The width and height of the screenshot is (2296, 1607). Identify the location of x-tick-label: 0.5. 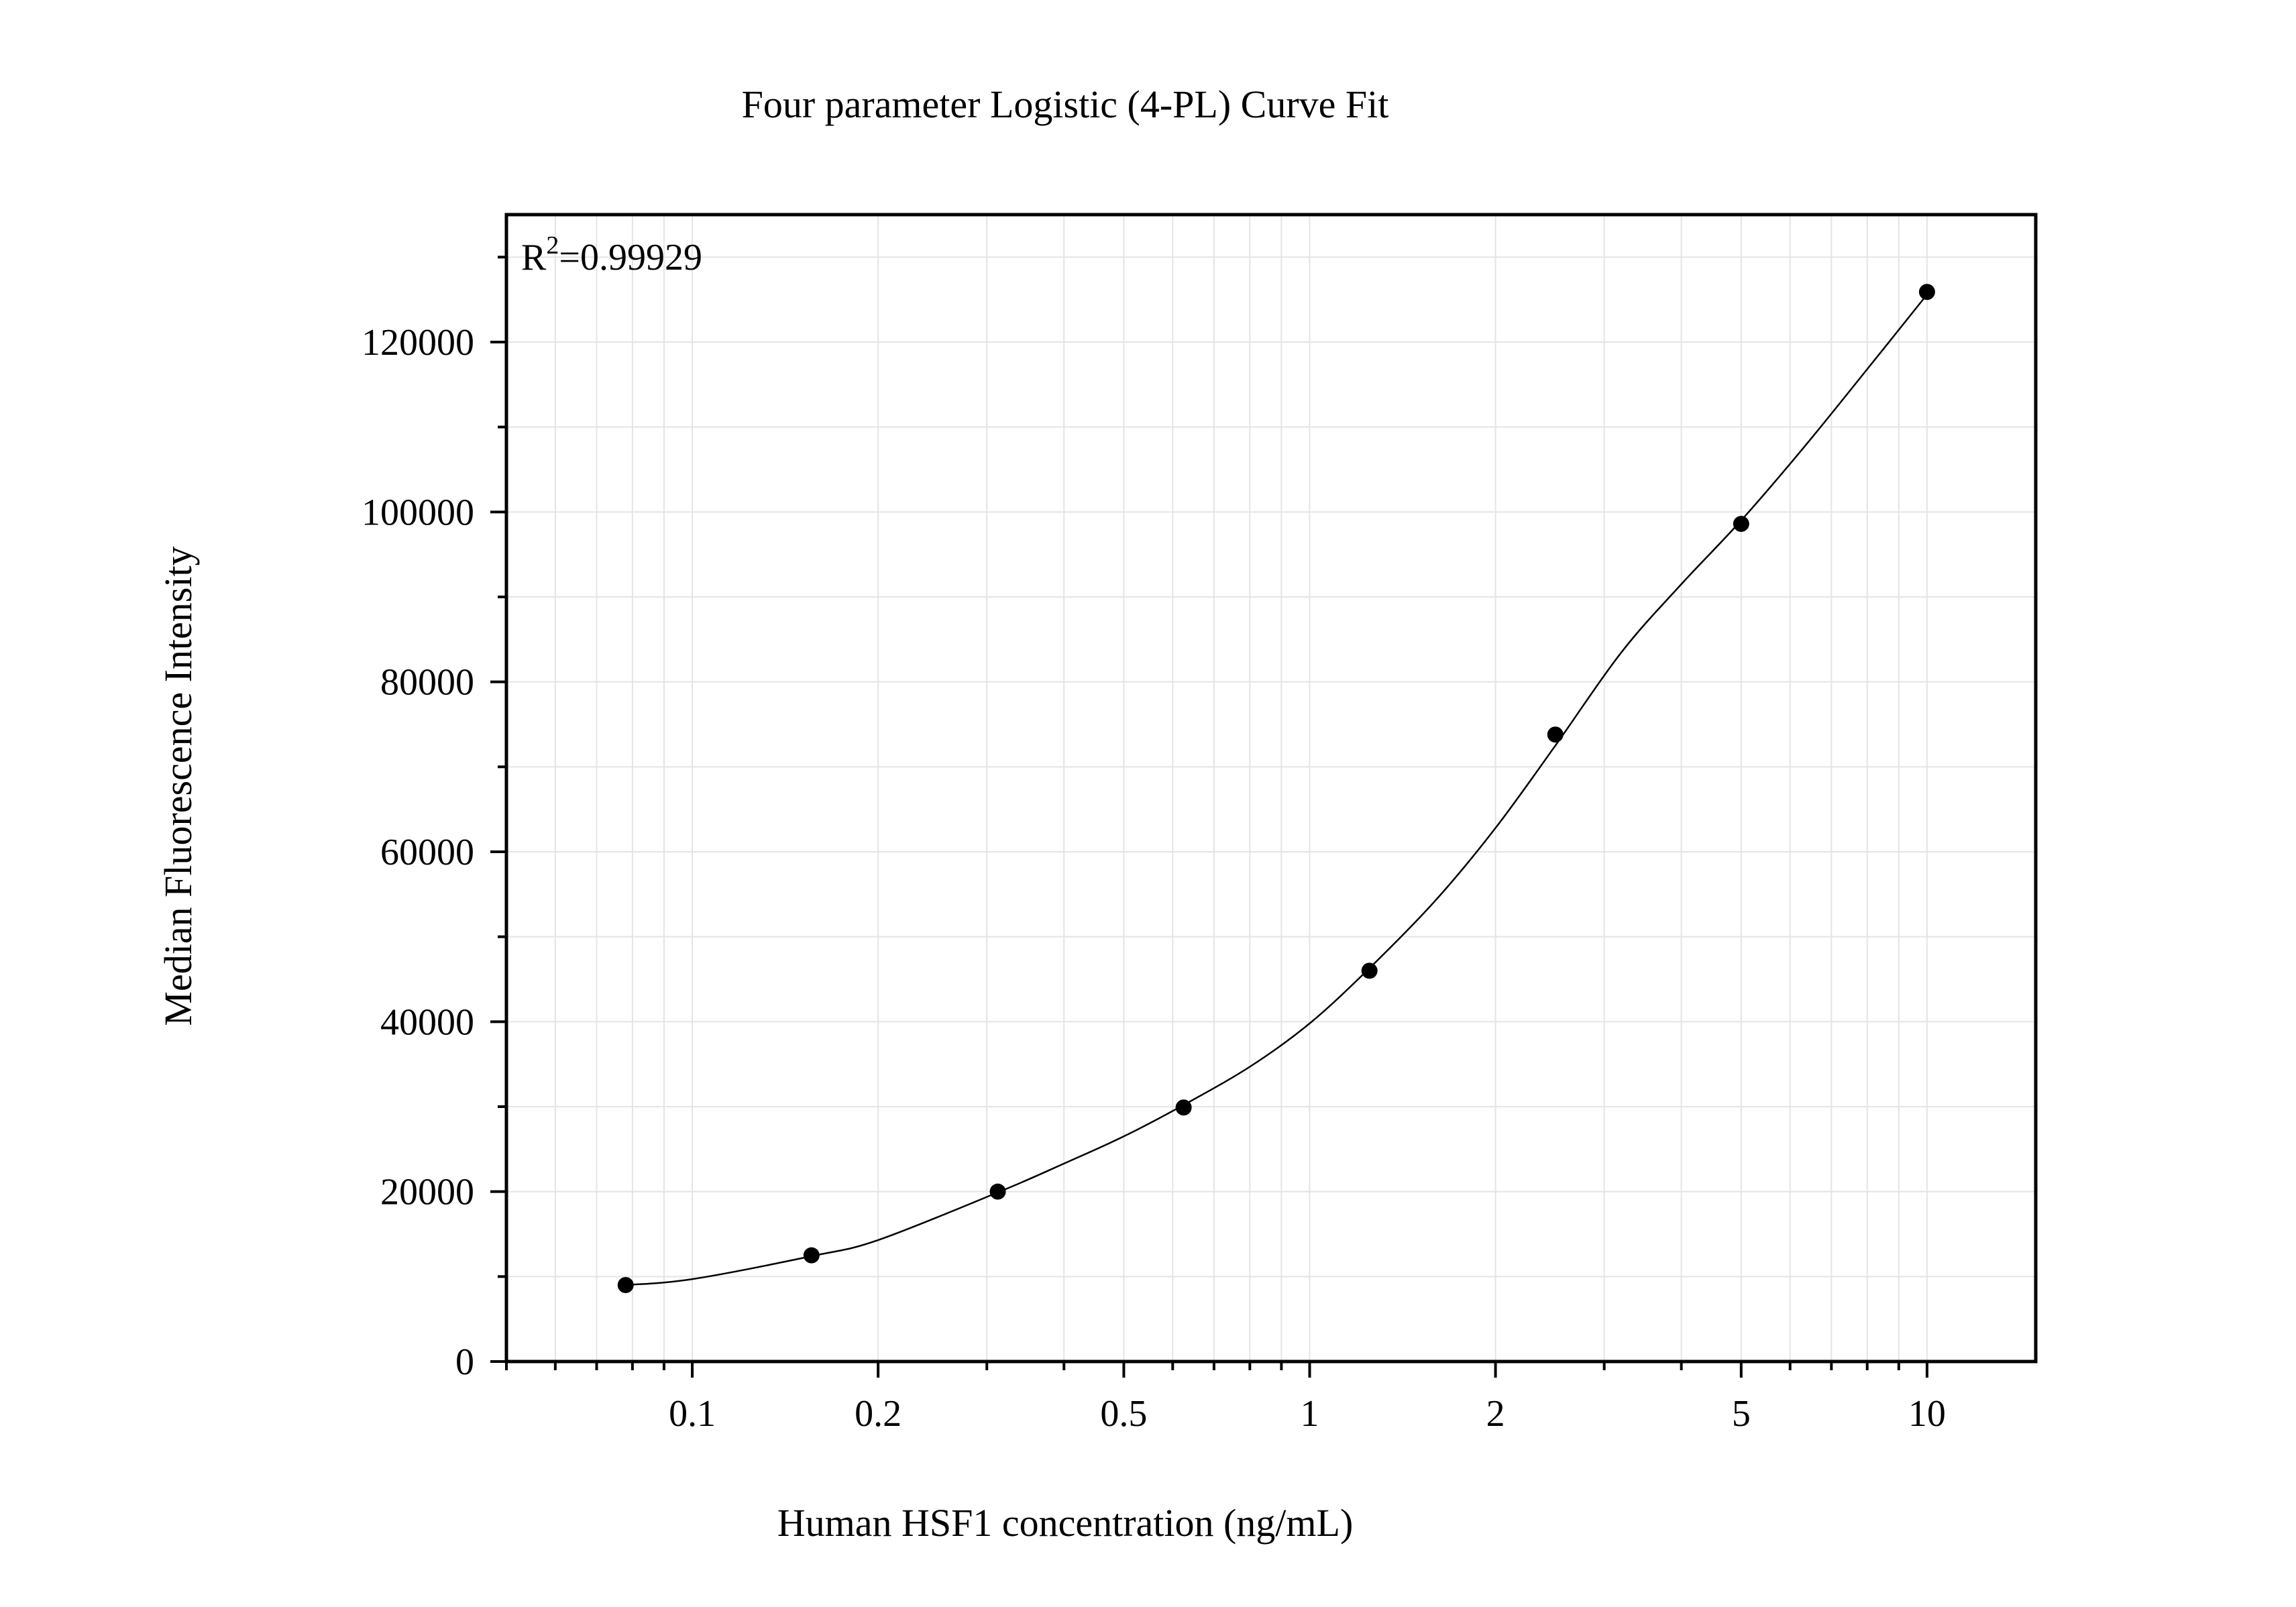
(1123, 1414).